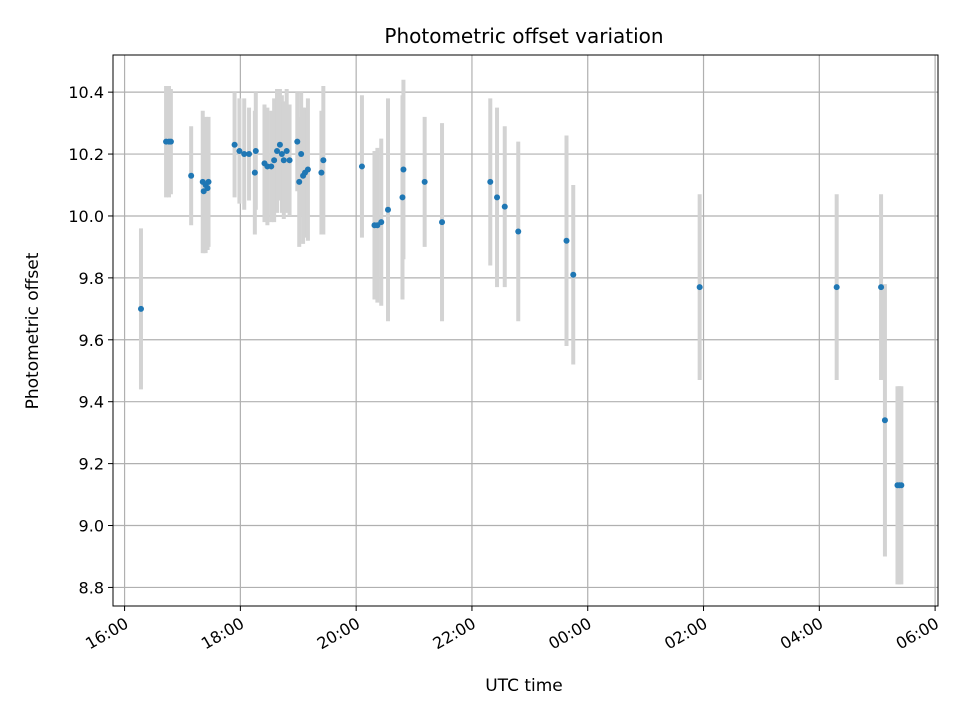  Describe the element at coordinates (91, 278) in the screenshot. I see `y-tick-label-5: 9.8` at that location.